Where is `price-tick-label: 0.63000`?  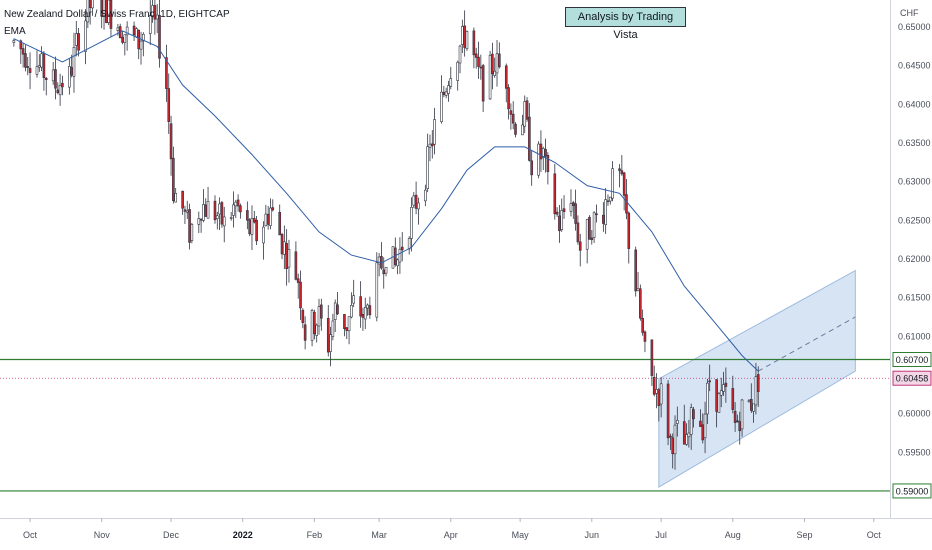 price-tick-label: 0.63000 is located at coordinates (914, 182).